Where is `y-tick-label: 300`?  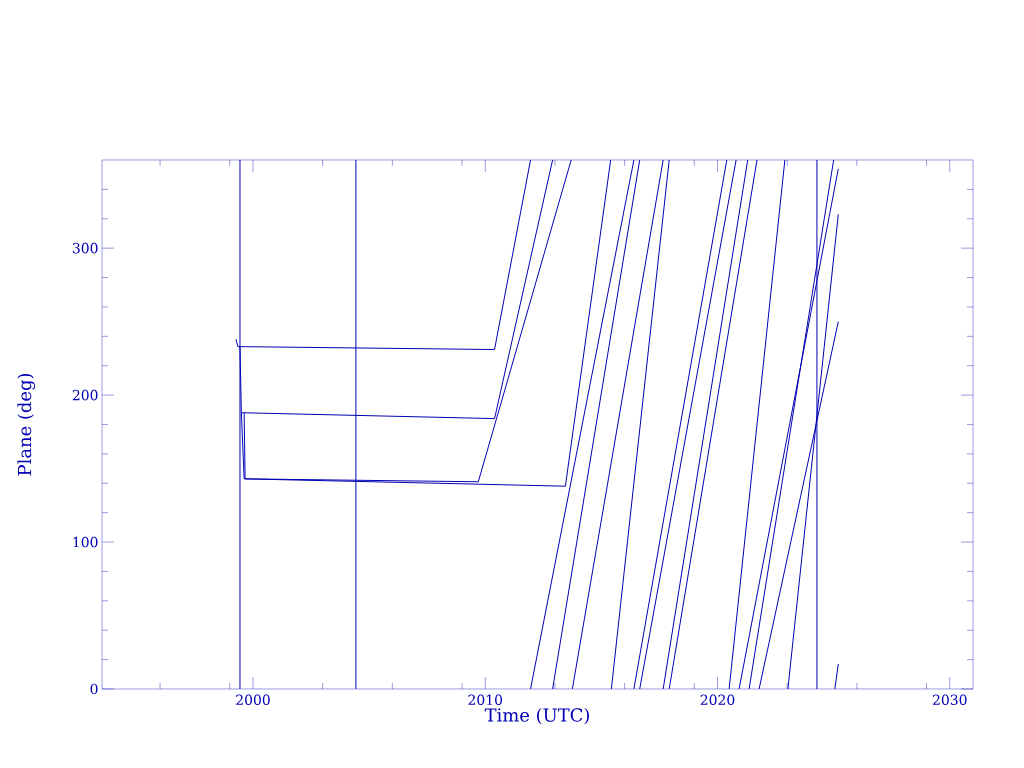
y-tick-label: 300 is located at coordinates (85, 248).